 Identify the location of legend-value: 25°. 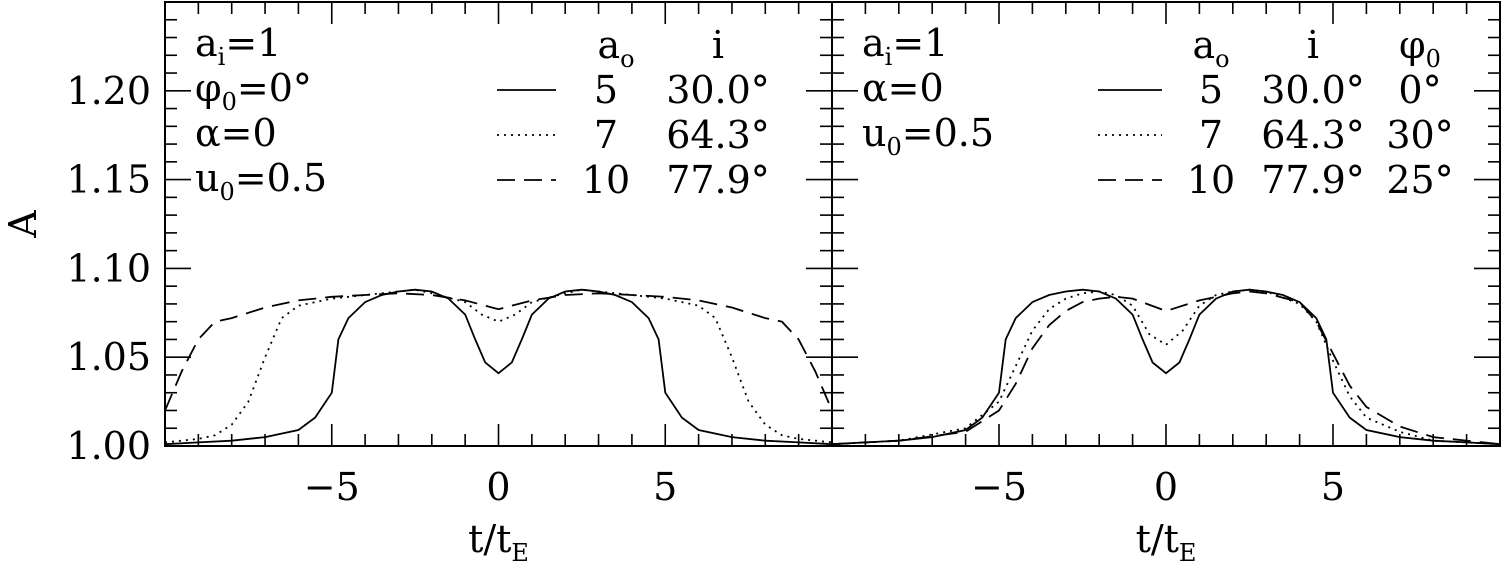
(1419, 180).